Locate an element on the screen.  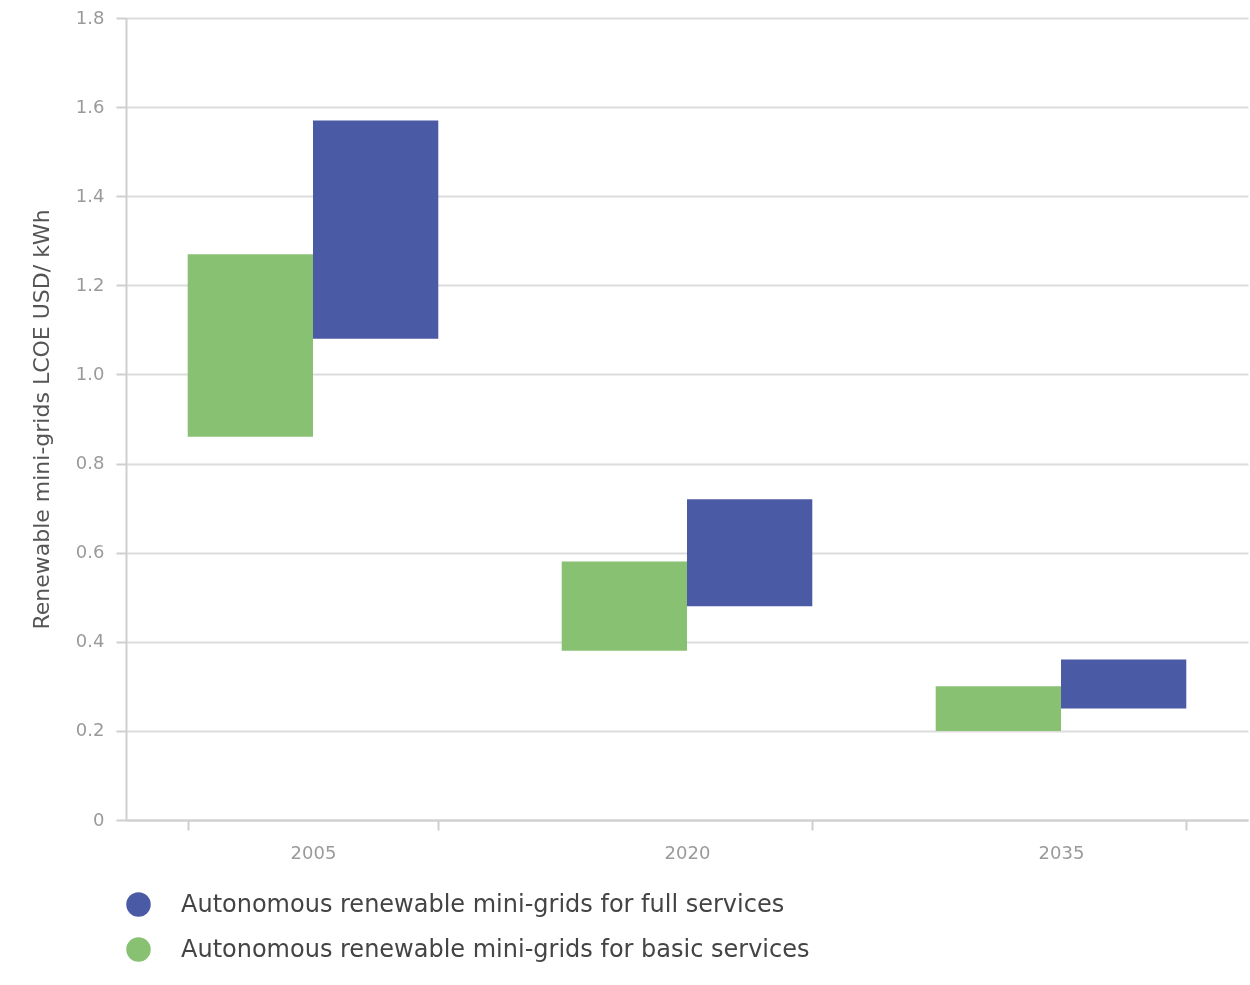
x-tick-label: 2020 is located at coordinates (687, 852).